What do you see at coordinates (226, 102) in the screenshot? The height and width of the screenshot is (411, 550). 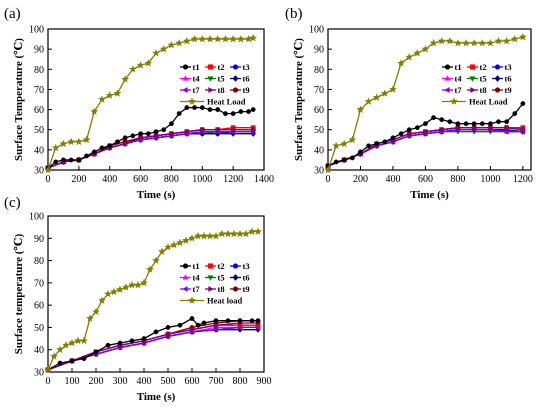 I see `legend-label-heat: Heat Load` at bounding box center [226, 102].